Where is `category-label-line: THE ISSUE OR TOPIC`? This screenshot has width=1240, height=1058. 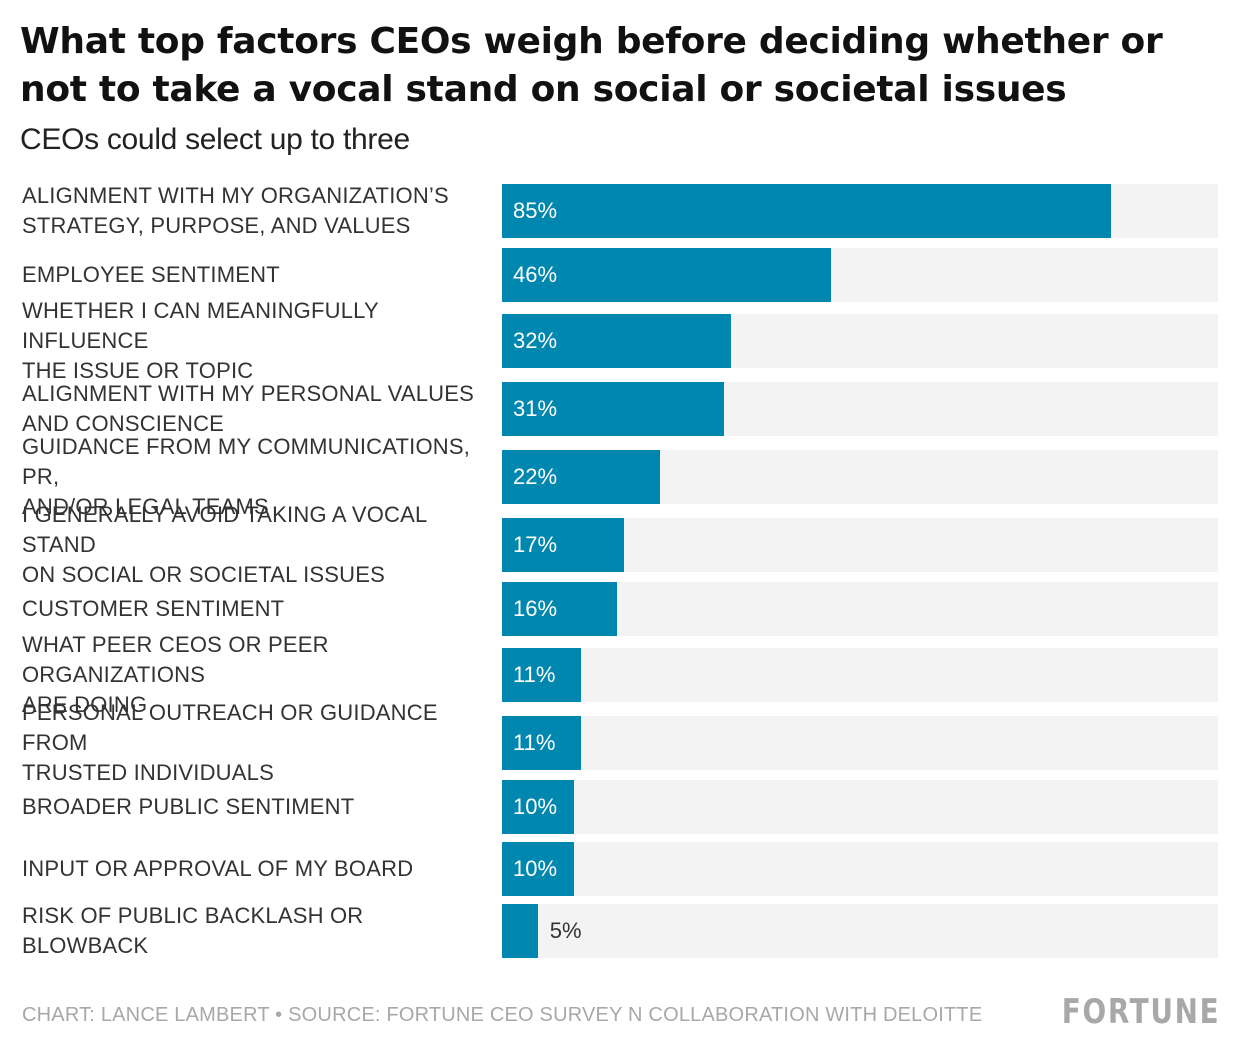
category-label-line: THE ISSUE OR TOPIC is located at coordinates (138, 370).